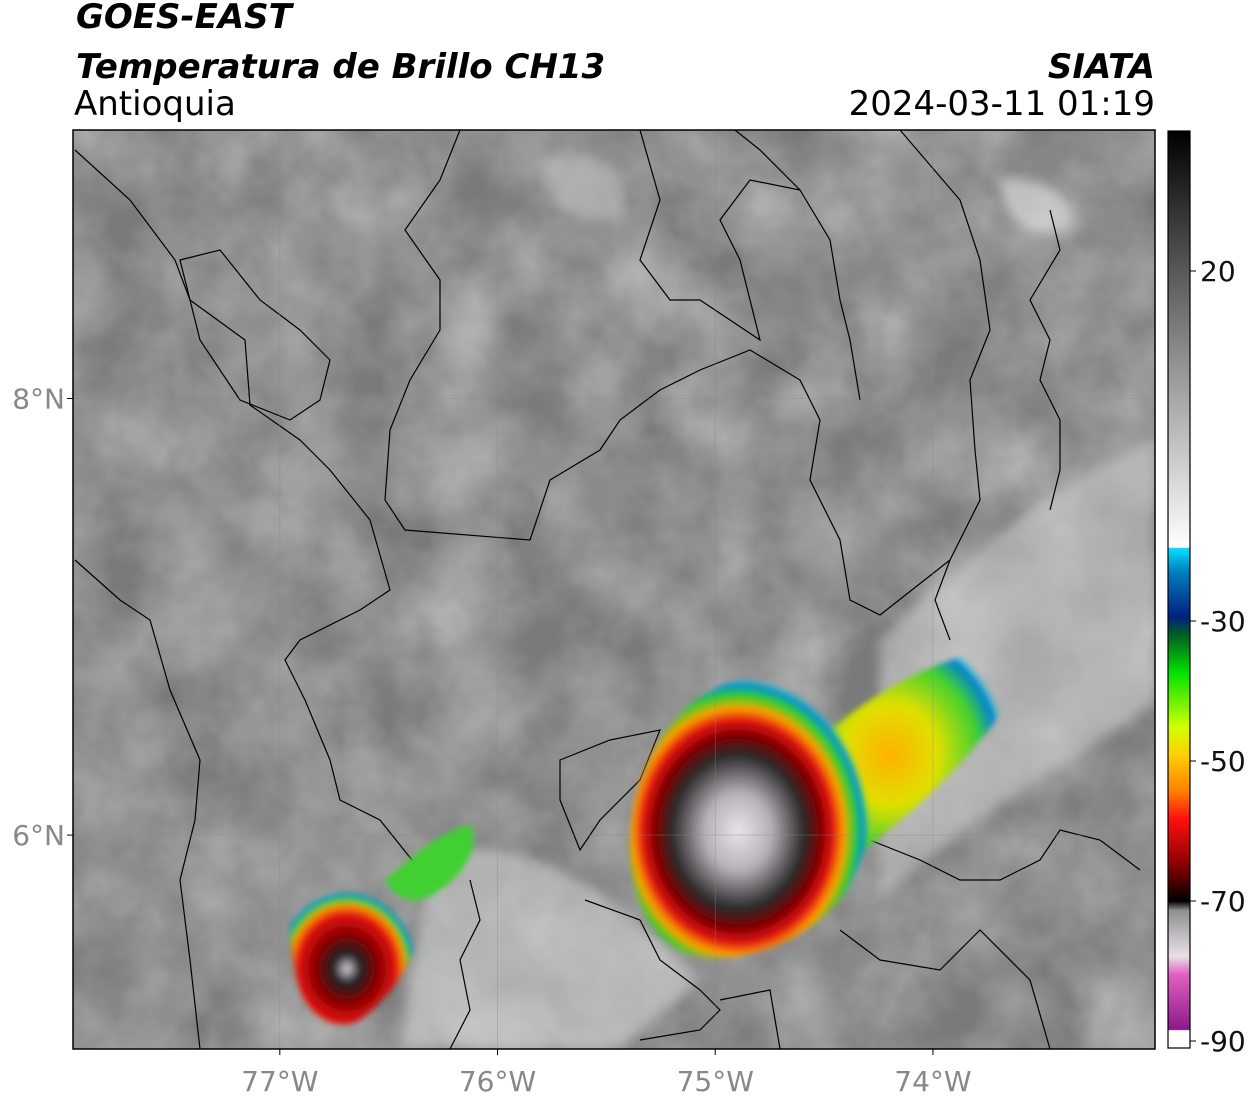  What do you see at coordinates (155, 104) in the screenshot?
I see `region: Antioquia` at bounding box center [155, 104].